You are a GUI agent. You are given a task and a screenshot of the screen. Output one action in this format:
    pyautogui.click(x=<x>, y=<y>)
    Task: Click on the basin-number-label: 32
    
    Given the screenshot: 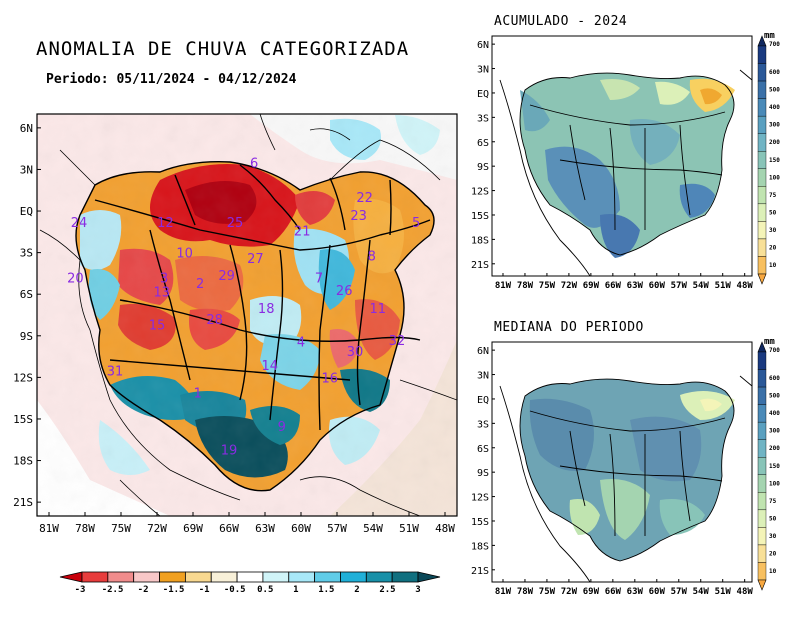 What is the action you would take?
    pyautogui.click(x=397, y=341)
    